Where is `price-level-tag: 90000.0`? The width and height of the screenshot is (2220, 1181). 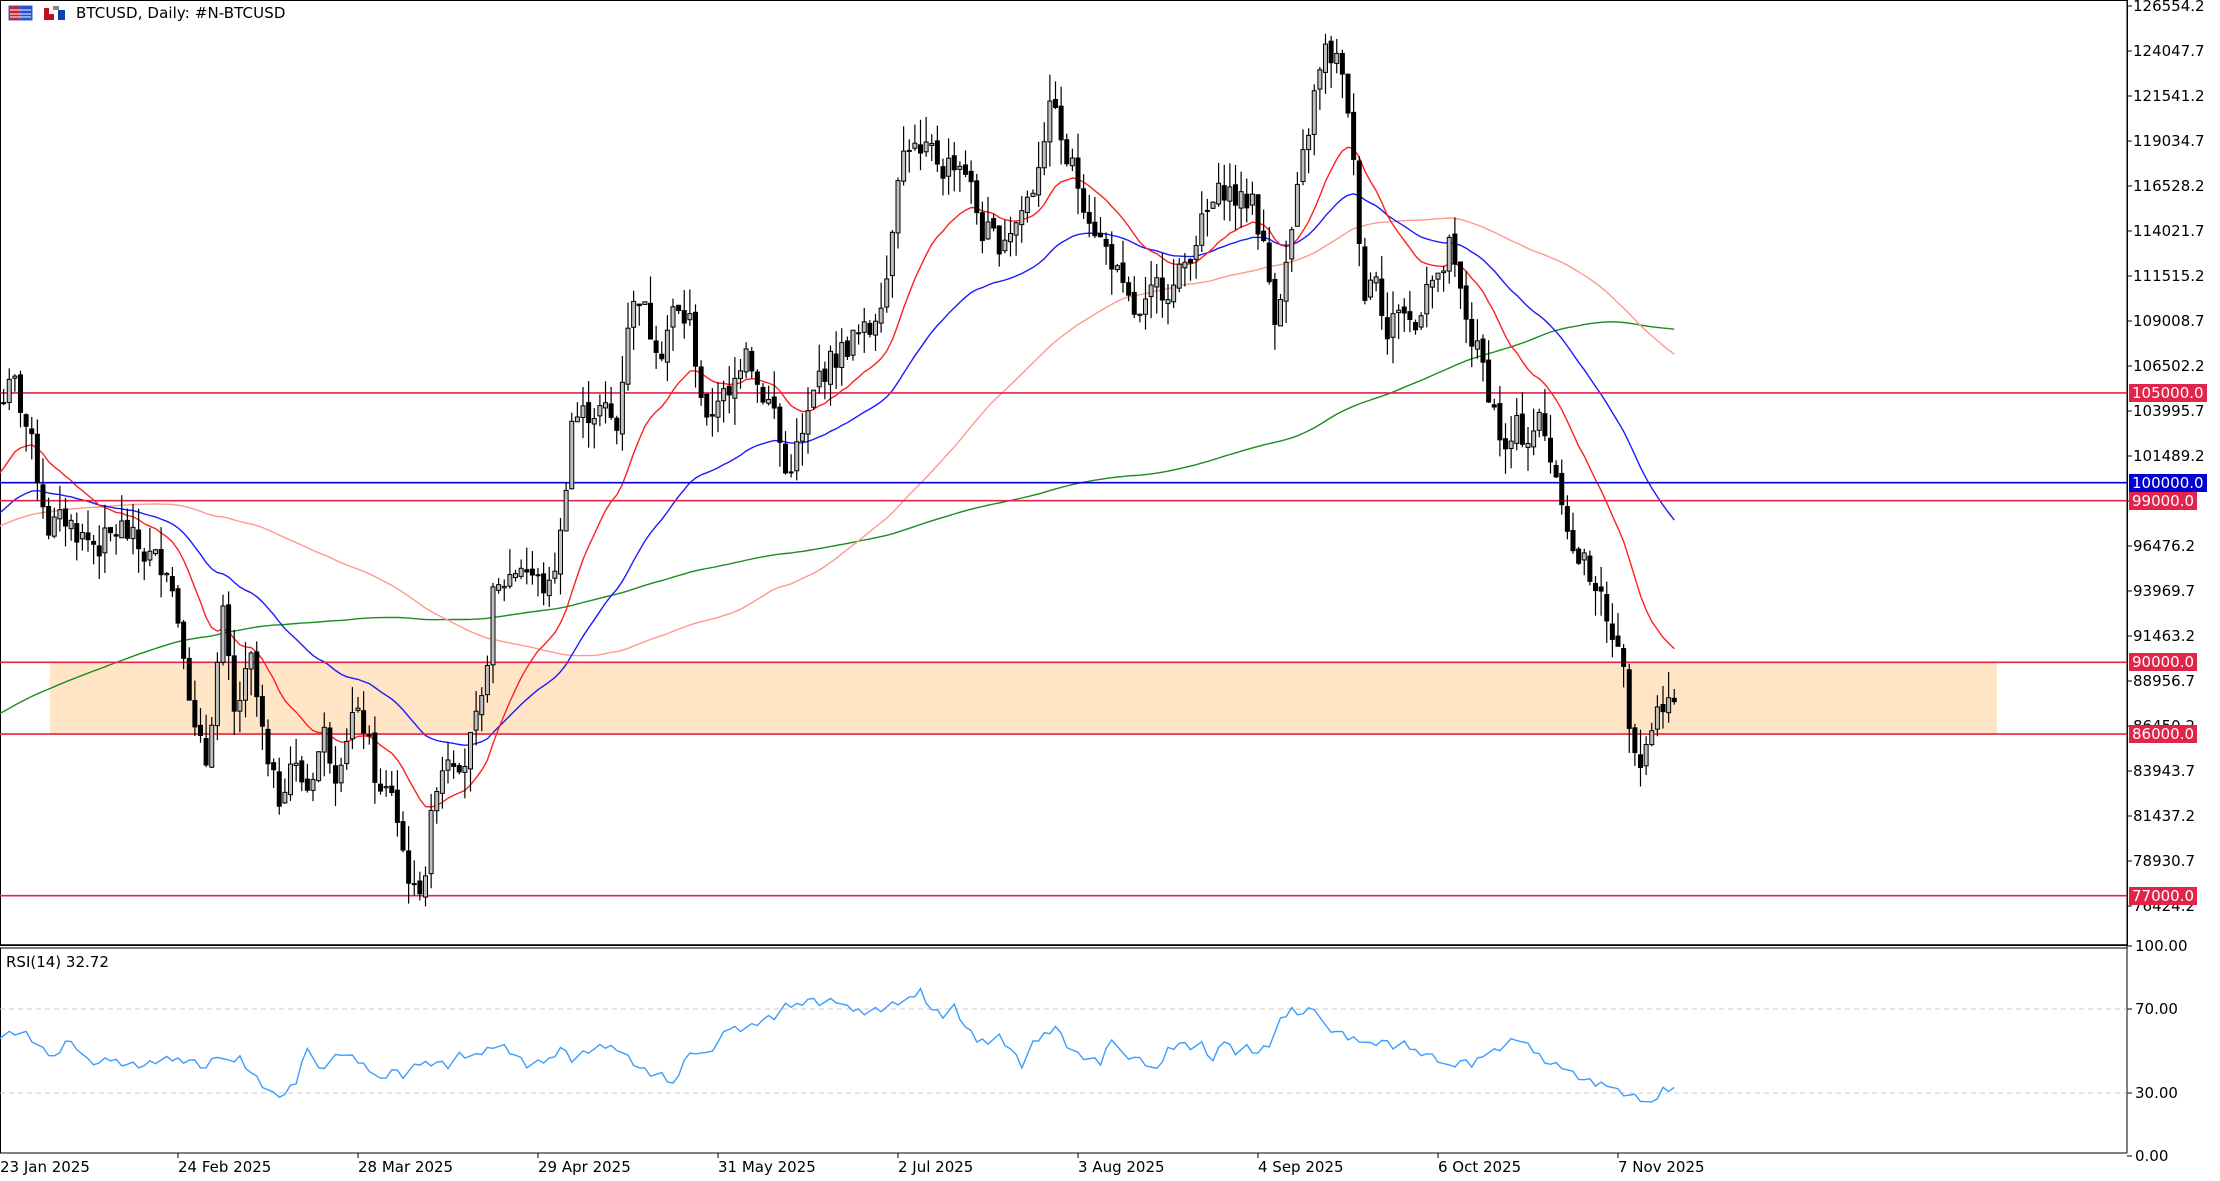 price-level-tag: 90000.0 is located at coordinates (2163, 662).